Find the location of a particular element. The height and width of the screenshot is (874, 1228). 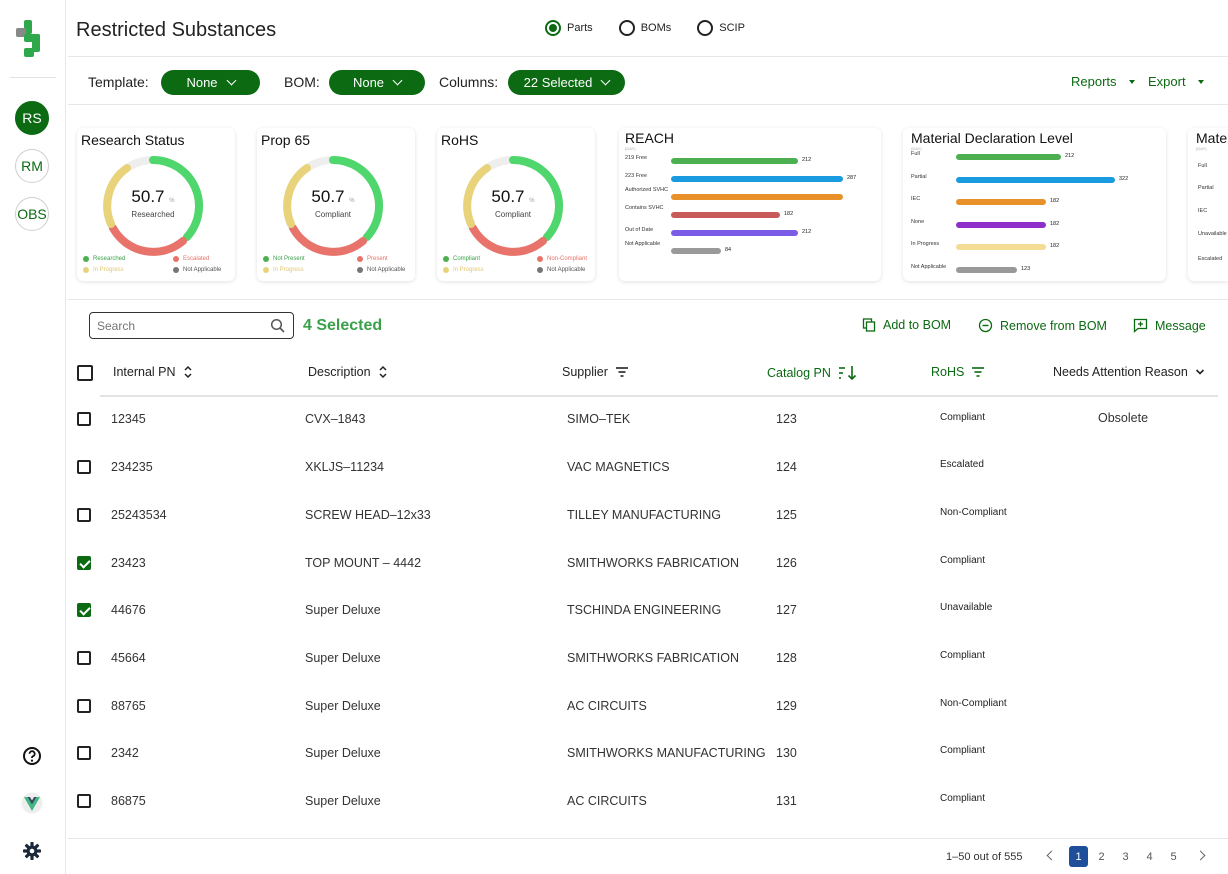

donut-value: 50.7 % is located at coordinates (333, 196).